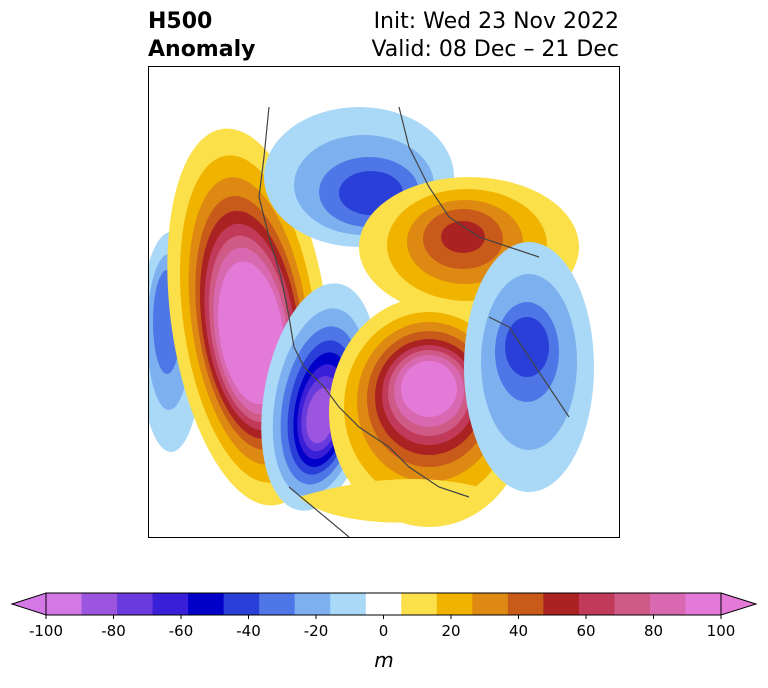 The height and width of the screenshot is (688, 768). I want to click on colorbar-tick-label: 0, so click(384, 631).